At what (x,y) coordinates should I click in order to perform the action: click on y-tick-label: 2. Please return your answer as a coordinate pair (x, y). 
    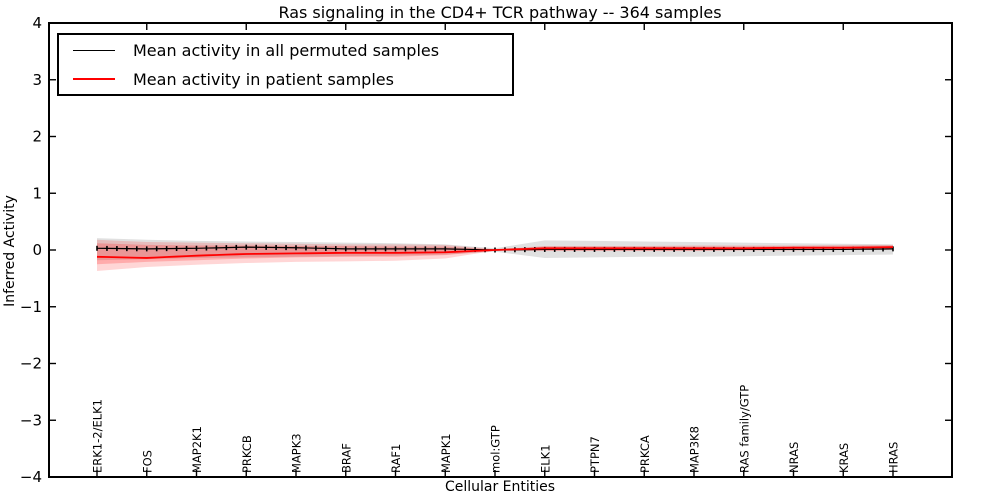
    Looking at the image, I should click on (37, 137).